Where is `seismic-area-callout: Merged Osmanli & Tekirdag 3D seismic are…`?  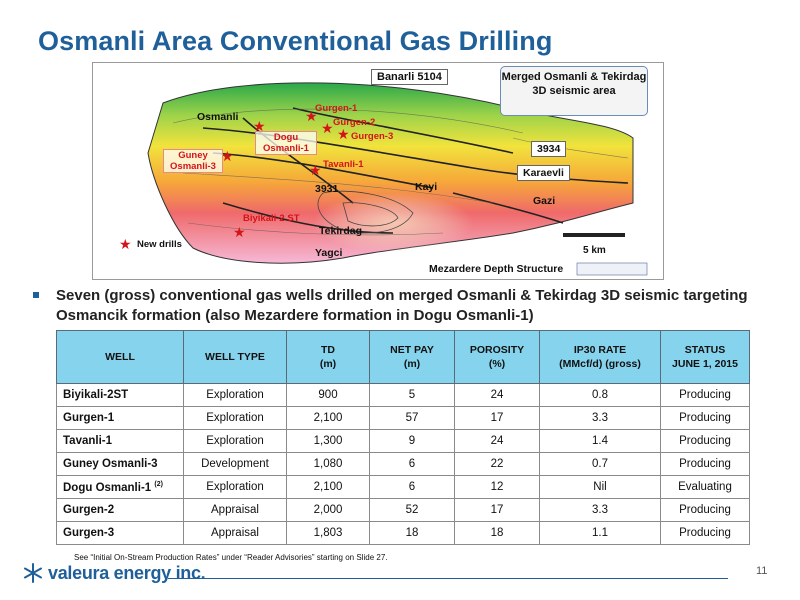 seismic-area-callout: Merged Osmanli & Tekirdag 3D seismic are… is located at coordinates (574, 91).